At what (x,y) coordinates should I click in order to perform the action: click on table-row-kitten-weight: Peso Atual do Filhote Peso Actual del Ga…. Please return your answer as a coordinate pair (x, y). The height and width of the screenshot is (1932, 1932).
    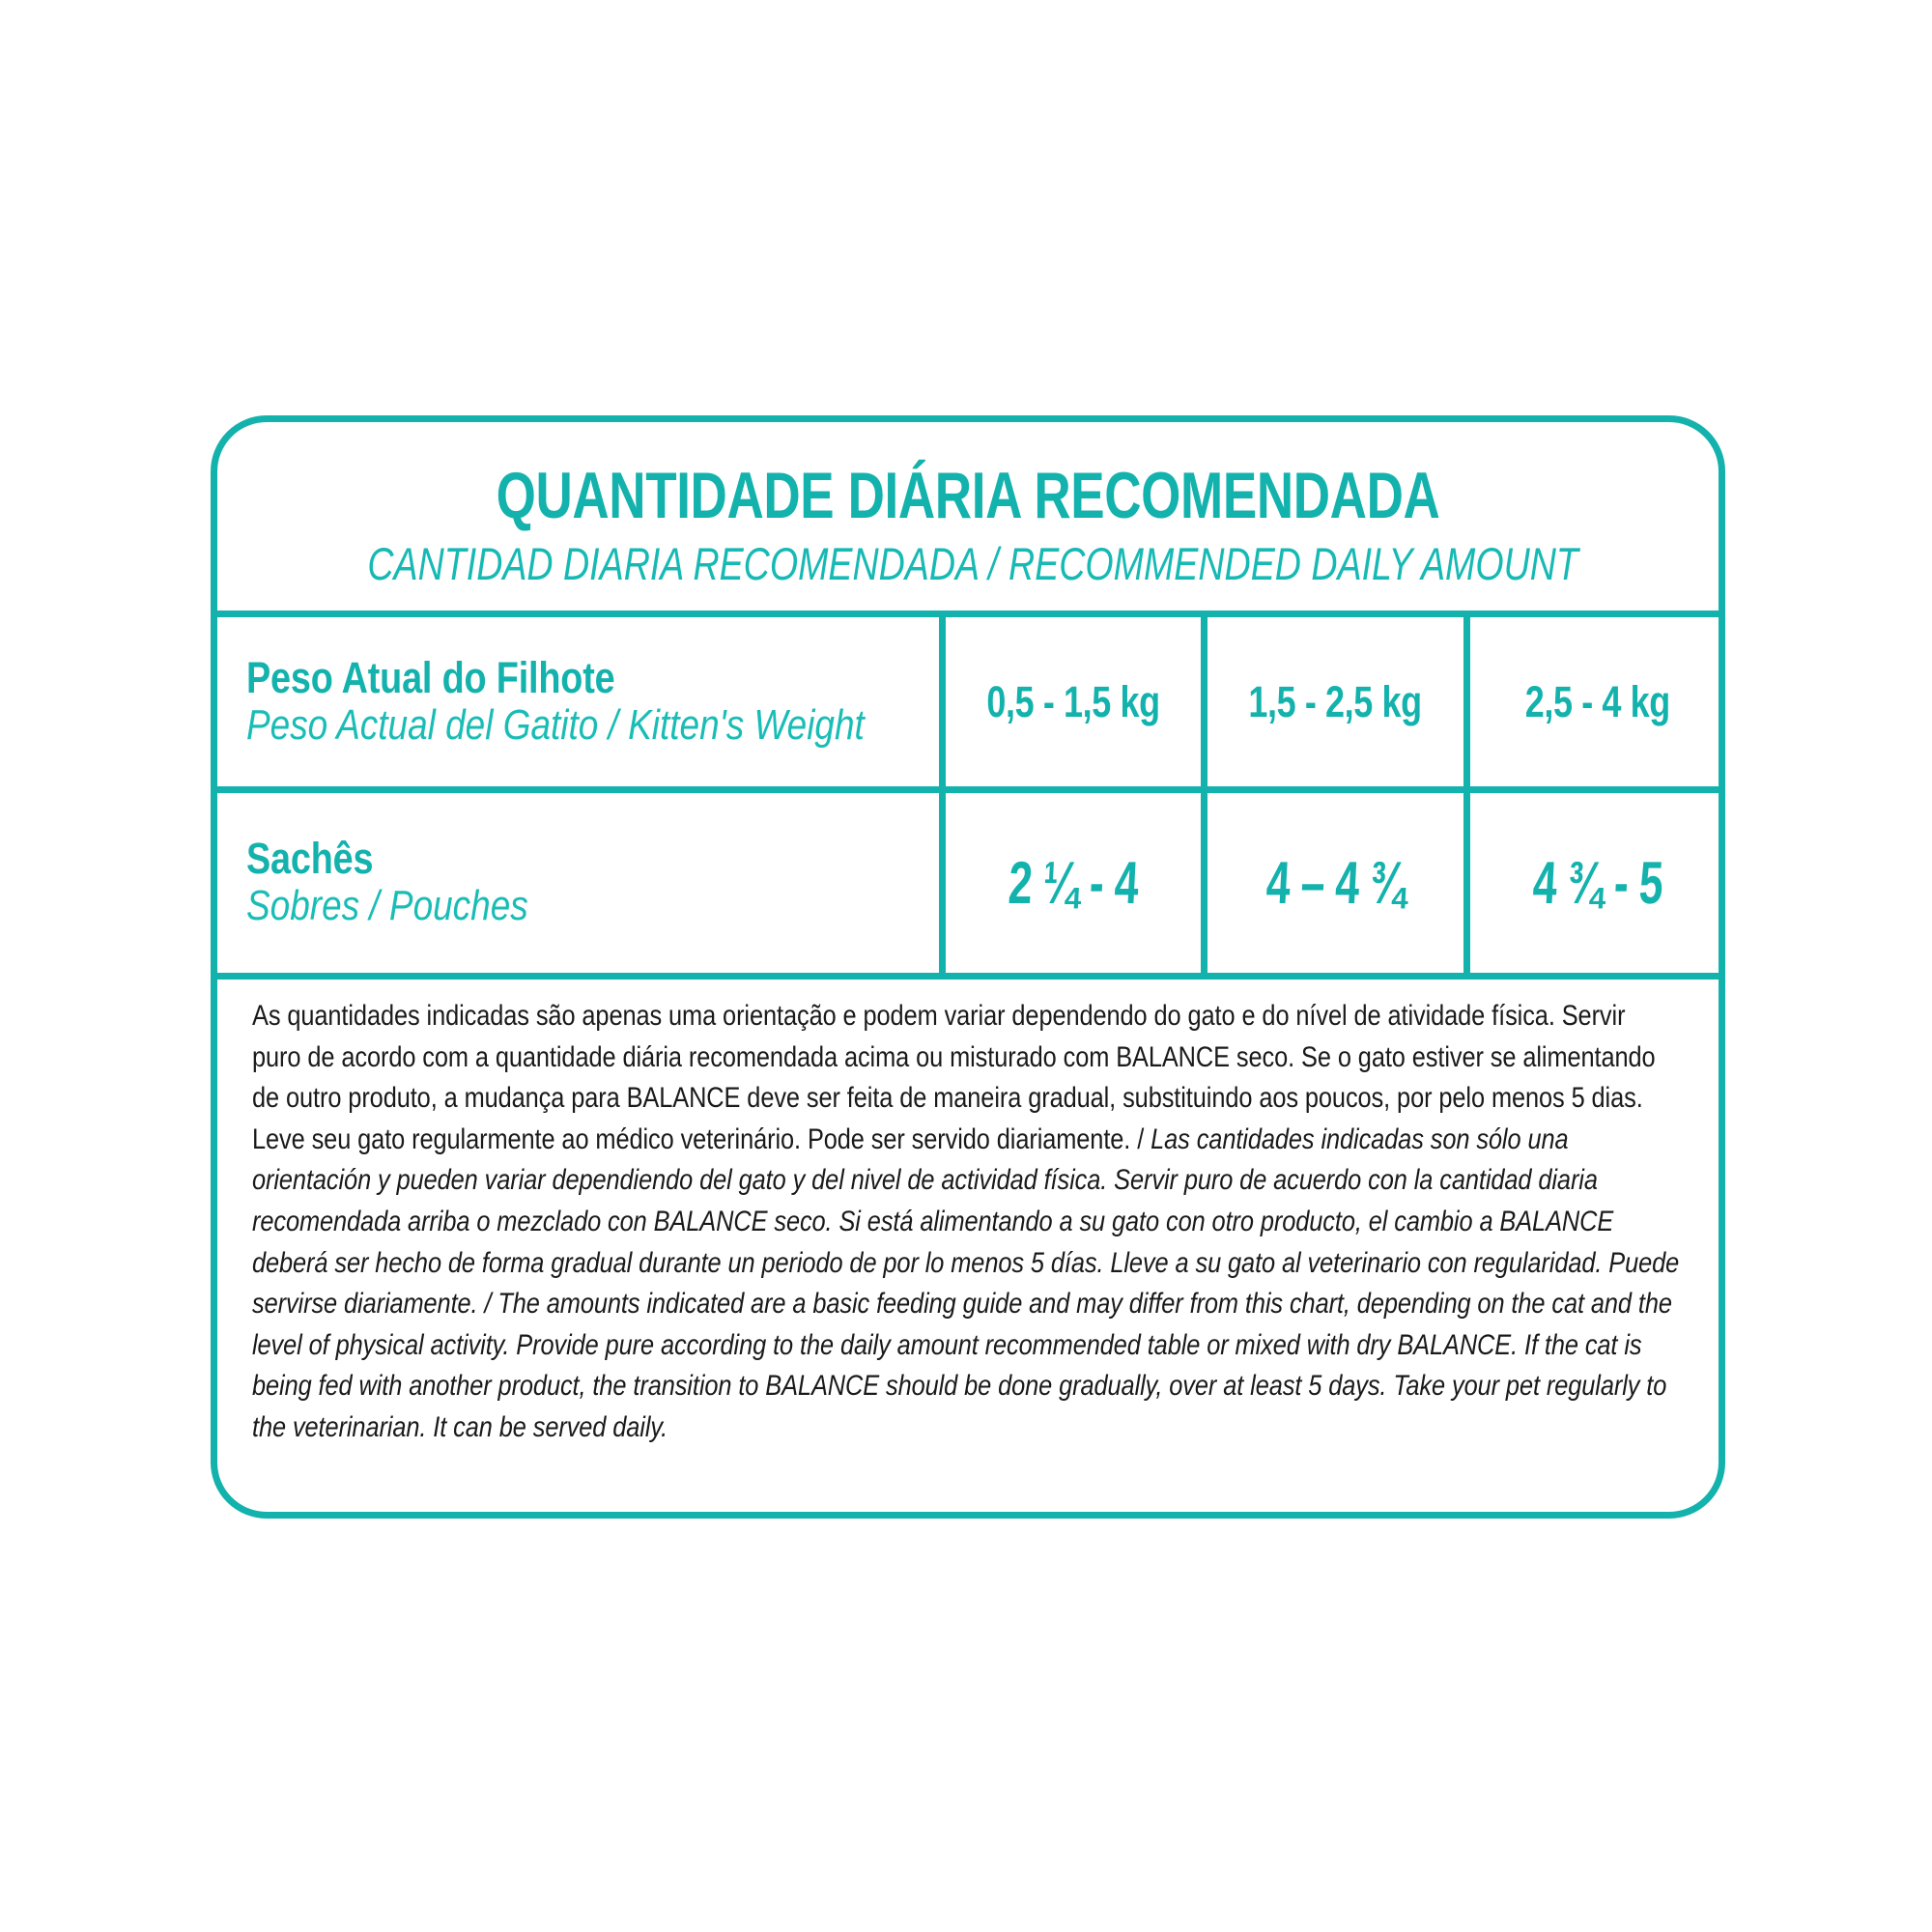
    Looking at the image, I should click on (968, 701).